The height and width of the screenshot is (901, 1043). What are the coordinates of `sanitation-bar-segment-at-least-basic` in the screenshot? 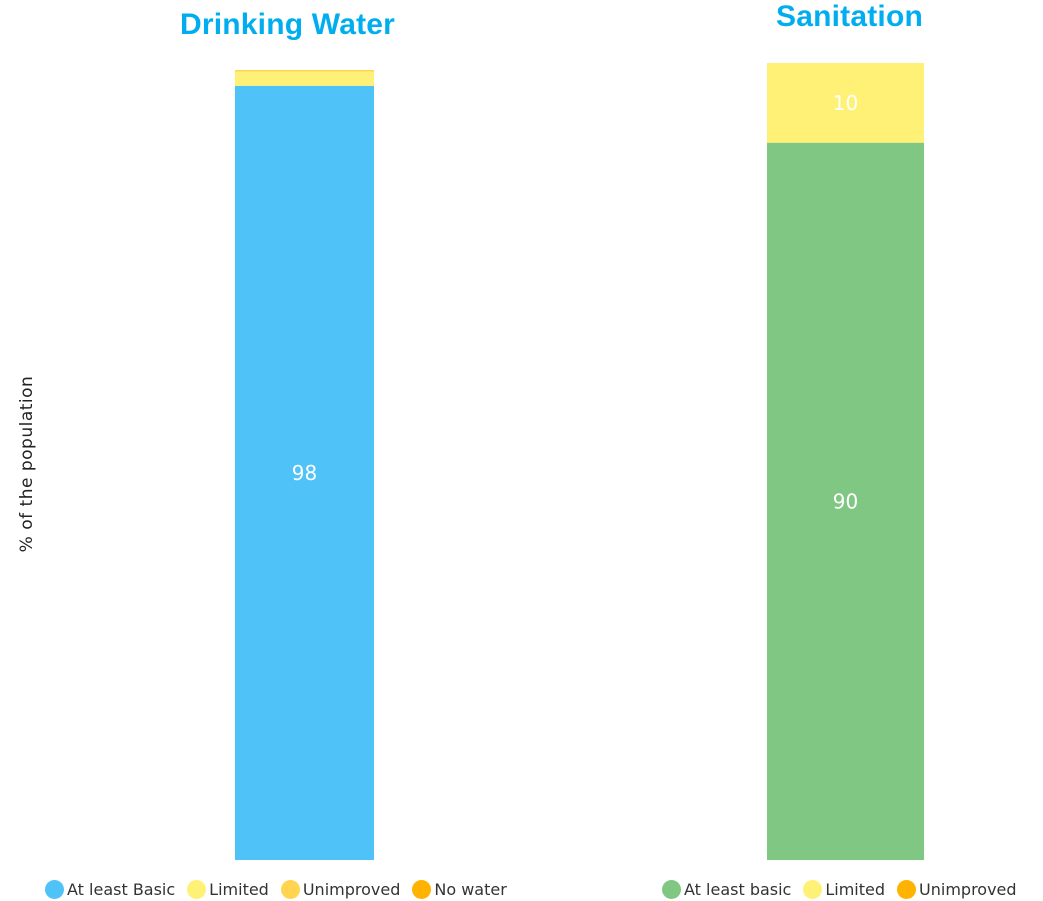 It's located at (845, 501).